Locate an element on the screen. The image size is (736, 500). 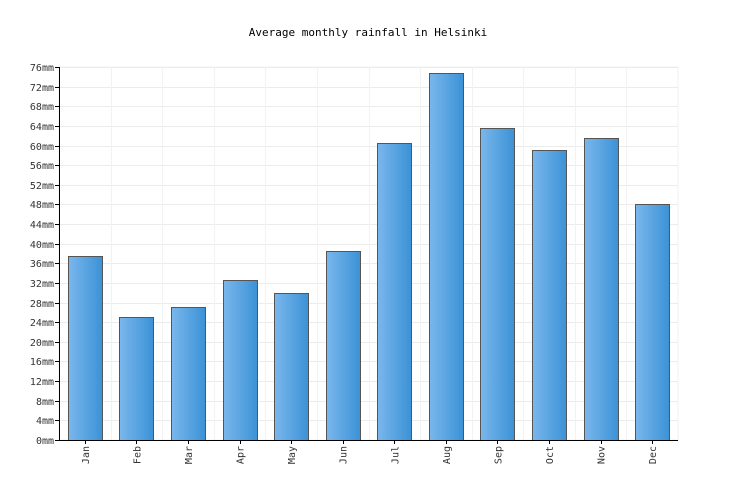
x-tick-label-aug: Aug is located at coordinates (447, 455).